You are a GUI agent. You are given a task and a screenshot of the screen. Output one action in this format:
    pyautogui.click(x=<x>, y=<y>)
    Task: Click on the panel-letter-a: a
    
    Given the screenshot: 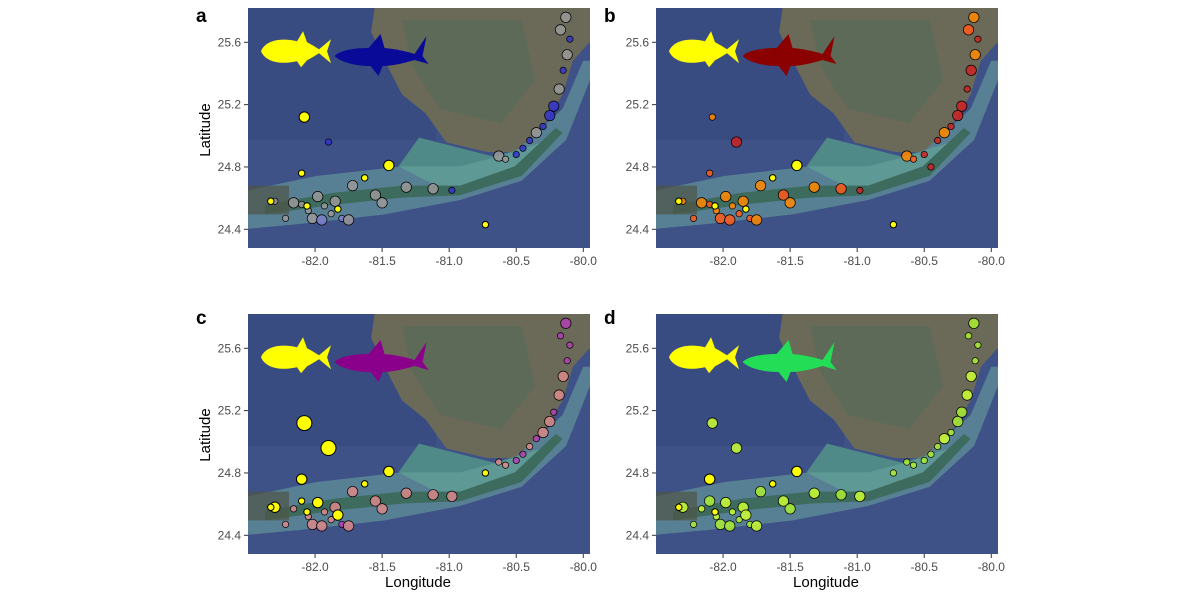 What is the action you would take?
    pyautogui.click(x=201, y=16)
    